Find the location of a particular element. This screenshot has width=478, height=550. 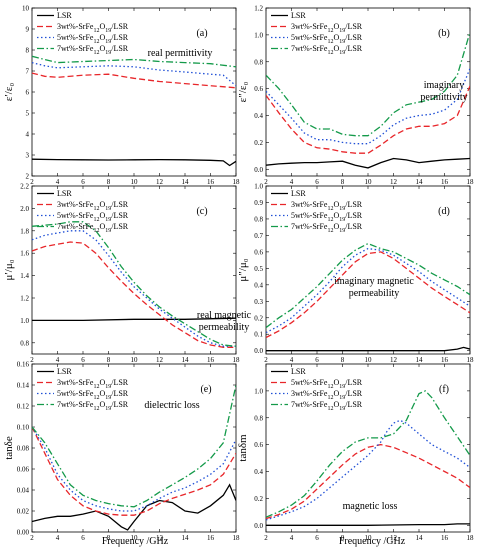

y-tick-label: 0.08 is located at coordinates (23, 449).